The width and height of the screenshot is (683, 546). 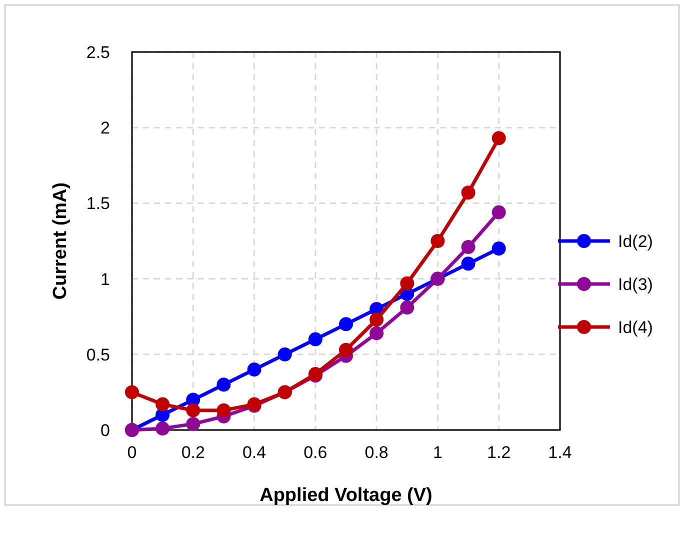 I want to click on x-tick-label: 0.2, so click(x=193, y=452).